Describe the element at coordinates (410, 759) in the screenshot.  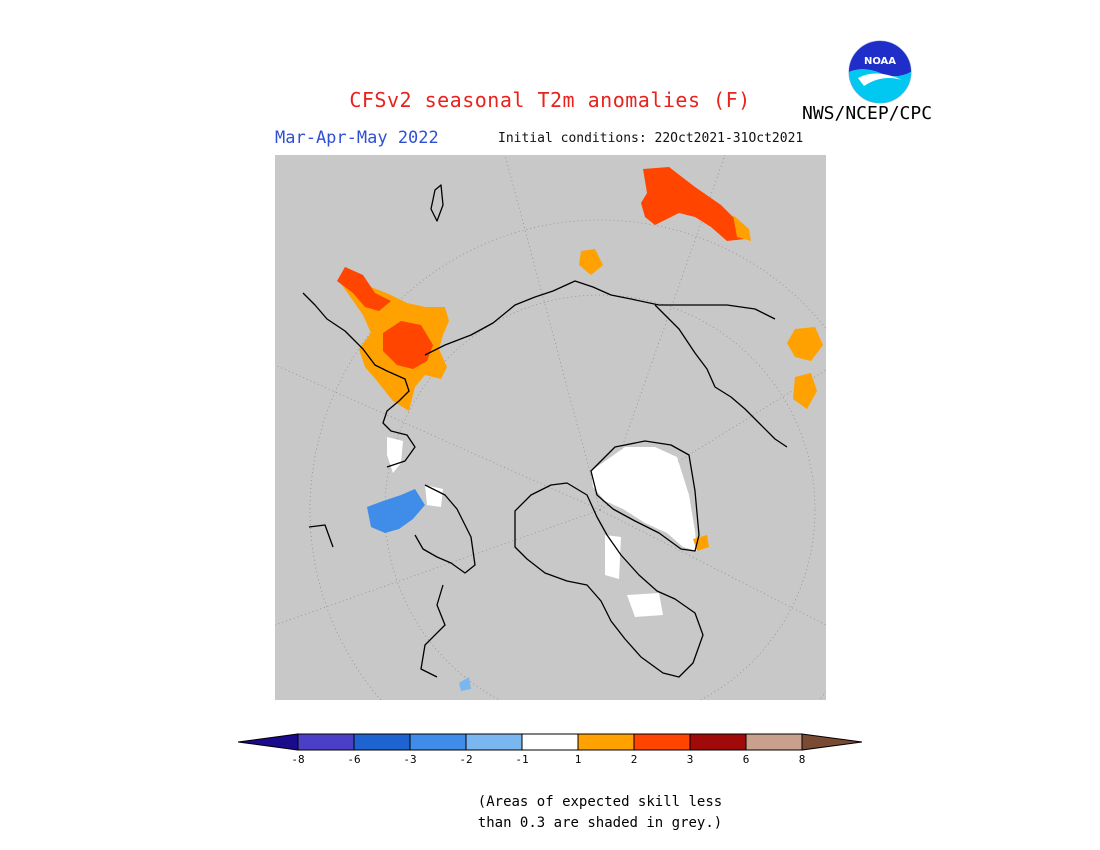
I see `legend-tick: -3` at that location.